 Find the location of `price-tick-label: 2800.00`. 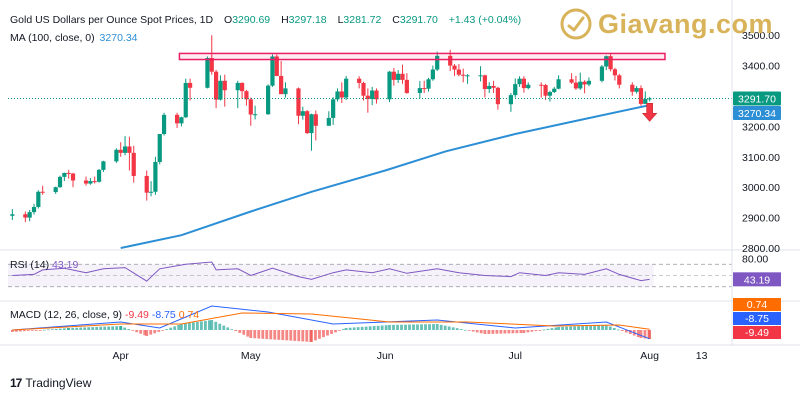

price-tick-label: 2800.00 is located at coordinates (761, 249).